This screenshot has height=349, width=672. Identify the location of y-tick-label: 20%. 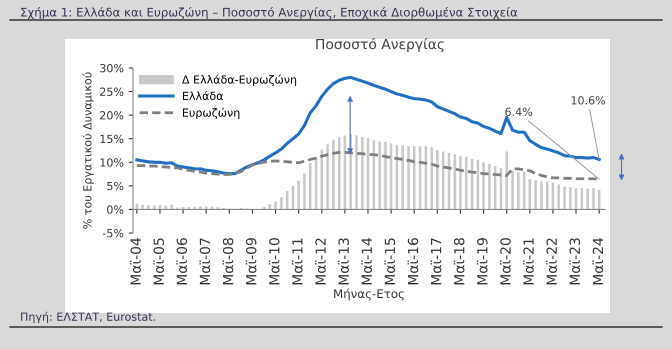
(112, 115).